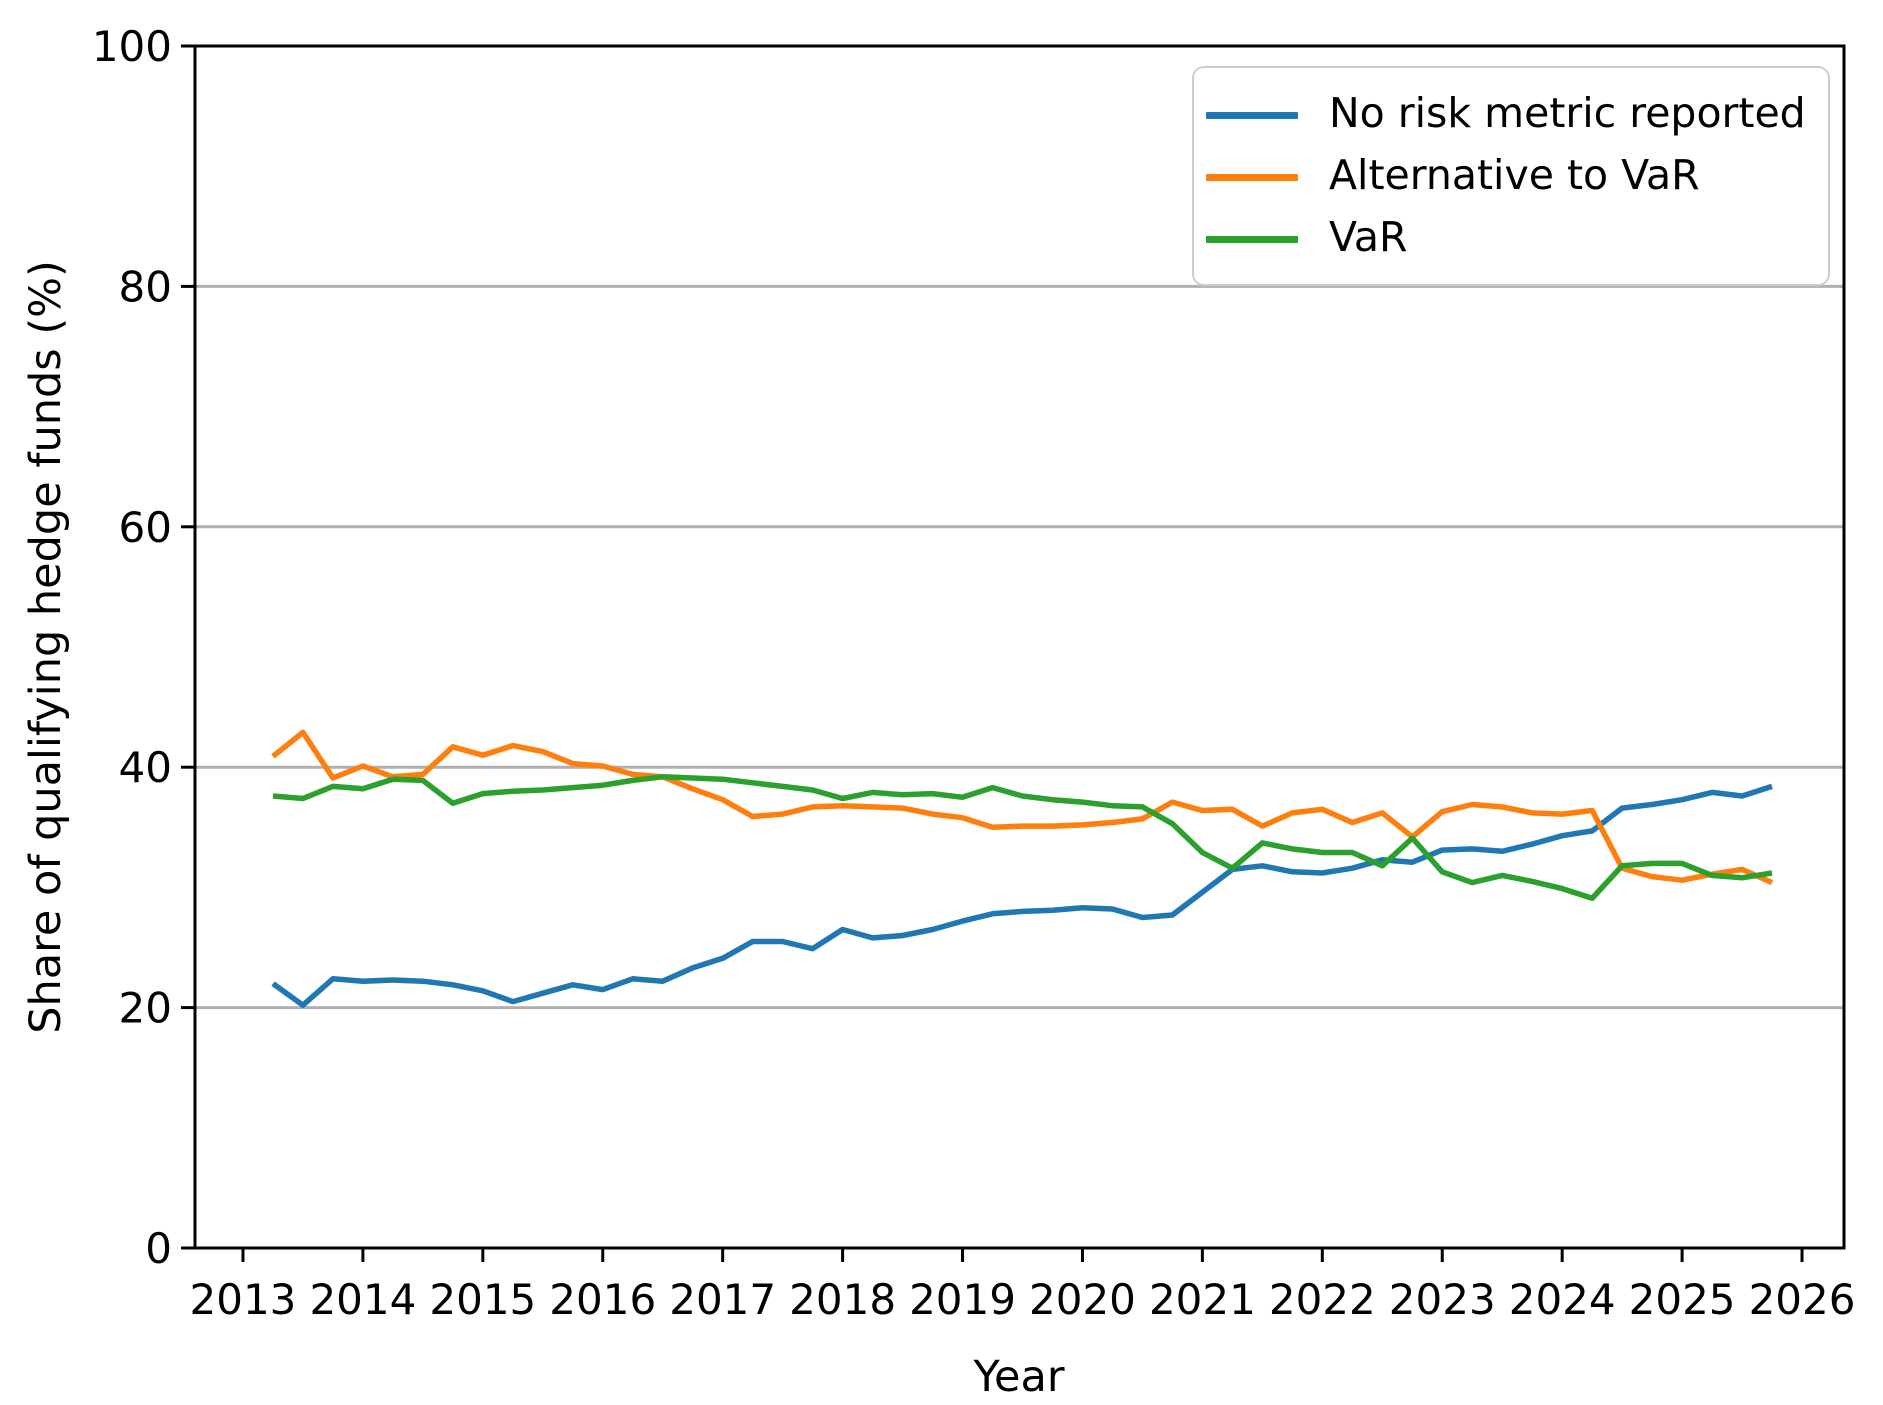  Describe the element at coordinates (1507, 239) in the screenshot. I see `legend-item: VaR` at that location.